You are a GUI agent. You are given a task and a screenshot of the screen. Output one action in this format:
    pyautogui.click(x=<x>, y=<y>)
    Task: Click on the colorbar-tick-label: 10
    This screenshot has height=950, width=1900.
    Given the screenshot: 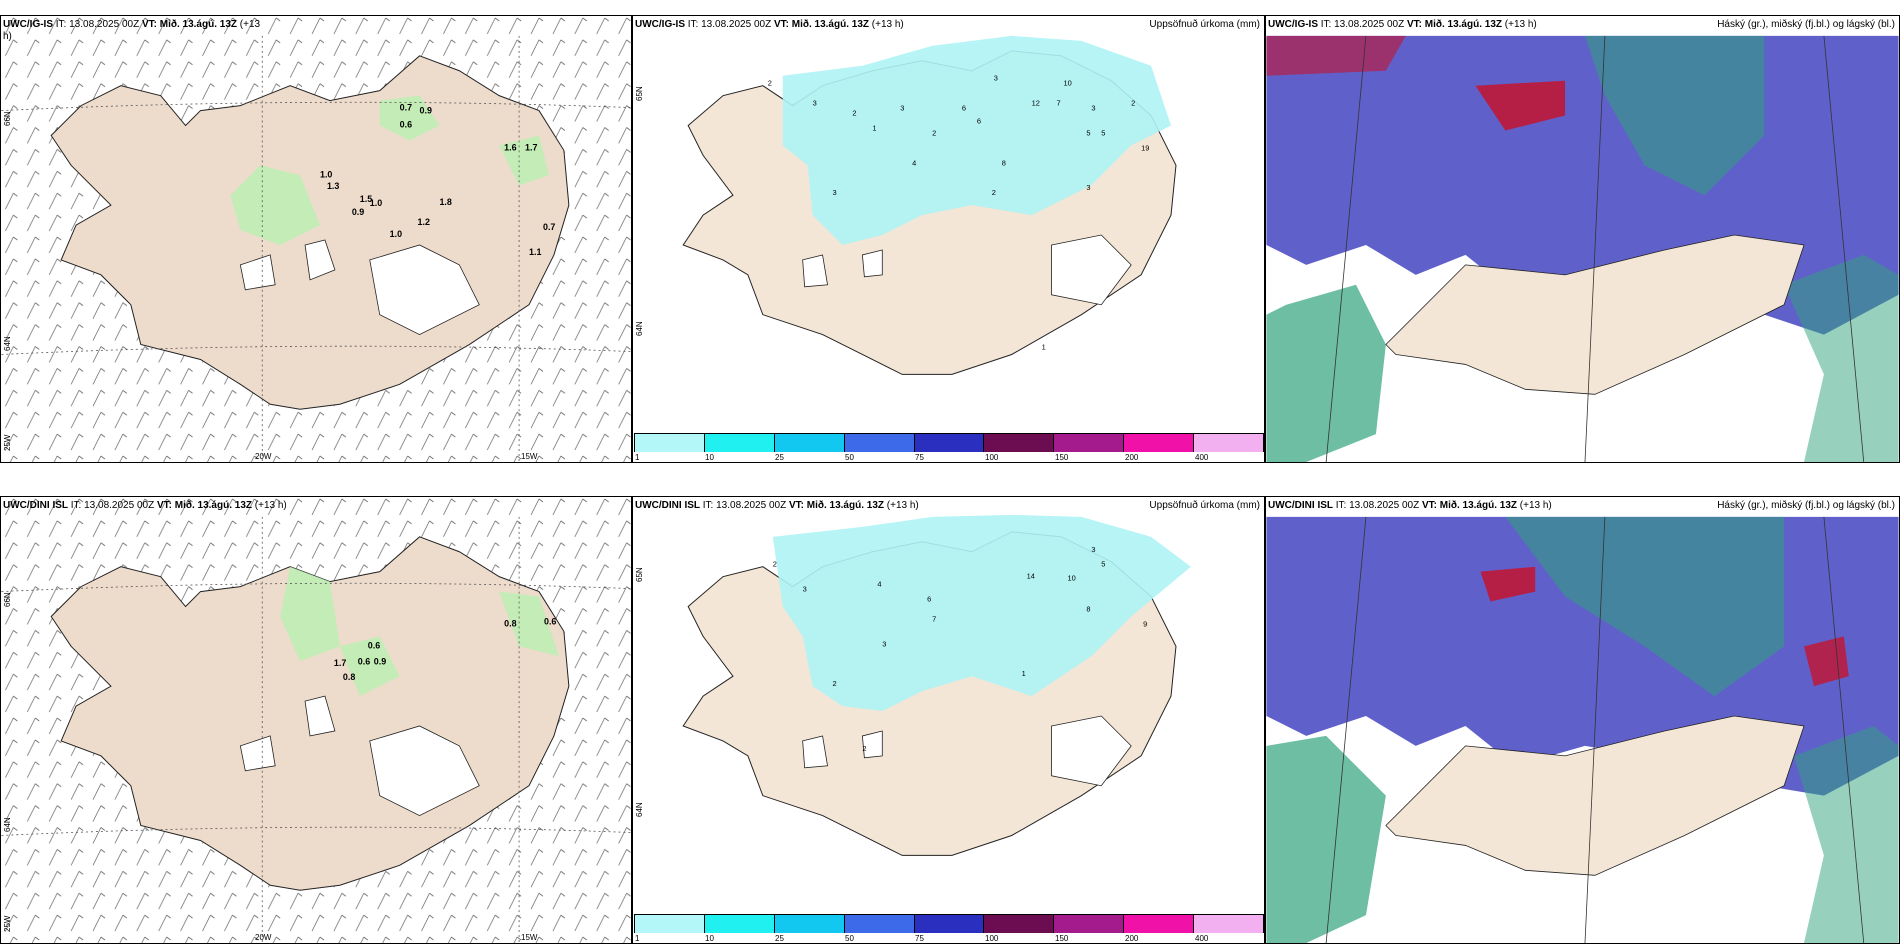 What is the action you would take?
    pyautogui.click(x=709, y=457)
    